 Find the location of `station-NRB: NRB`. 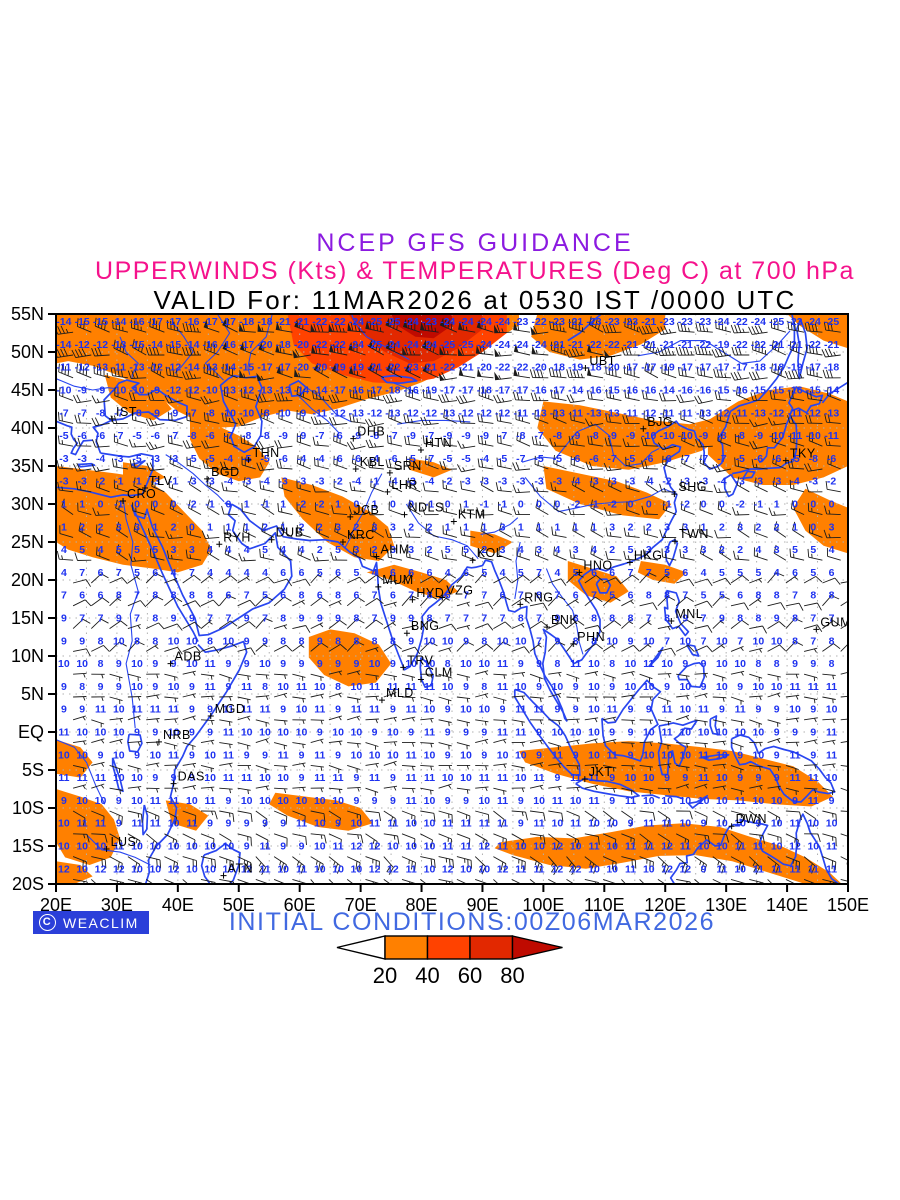

station-NRB: NRB is located at coordinates (177, 735).